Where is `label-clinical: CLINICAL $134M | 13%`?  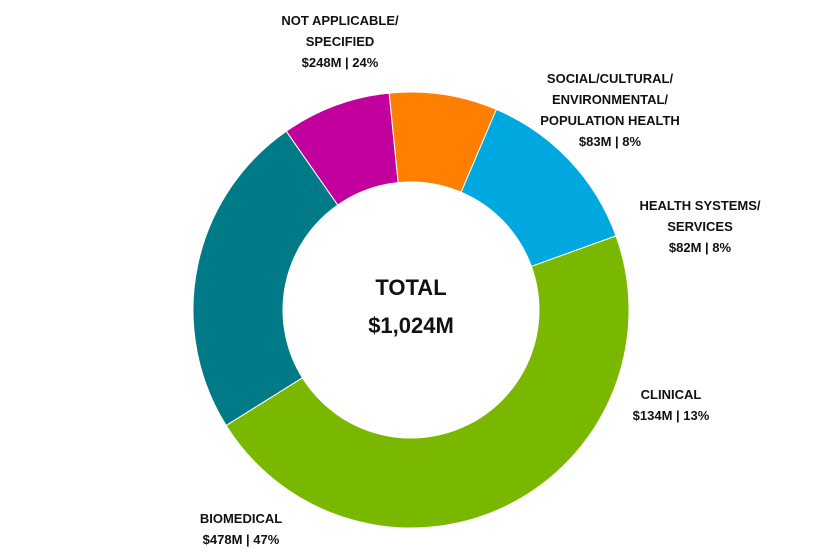
label-clinical: CLINICAL $134M | 13% is located at coordinates (671, 405).